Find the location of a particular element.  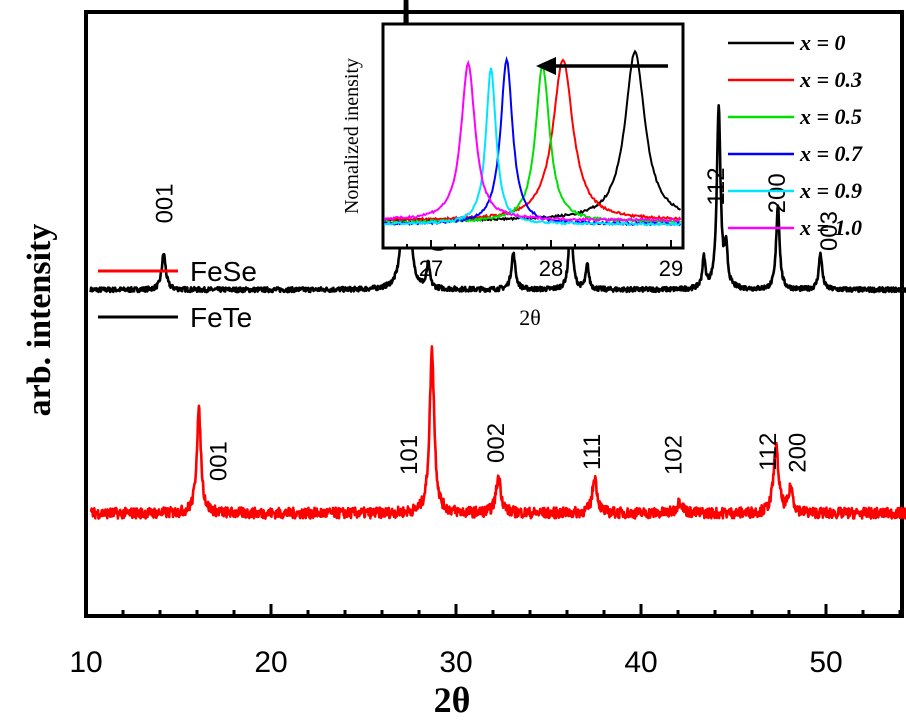

peak-label: 003 is located at coordinates (829, 231).